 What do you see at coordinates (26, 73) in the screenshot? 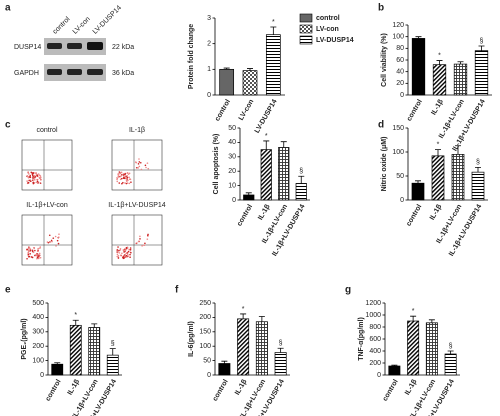
I see `row-label: GAPDH` at bounding box center [26, 73].